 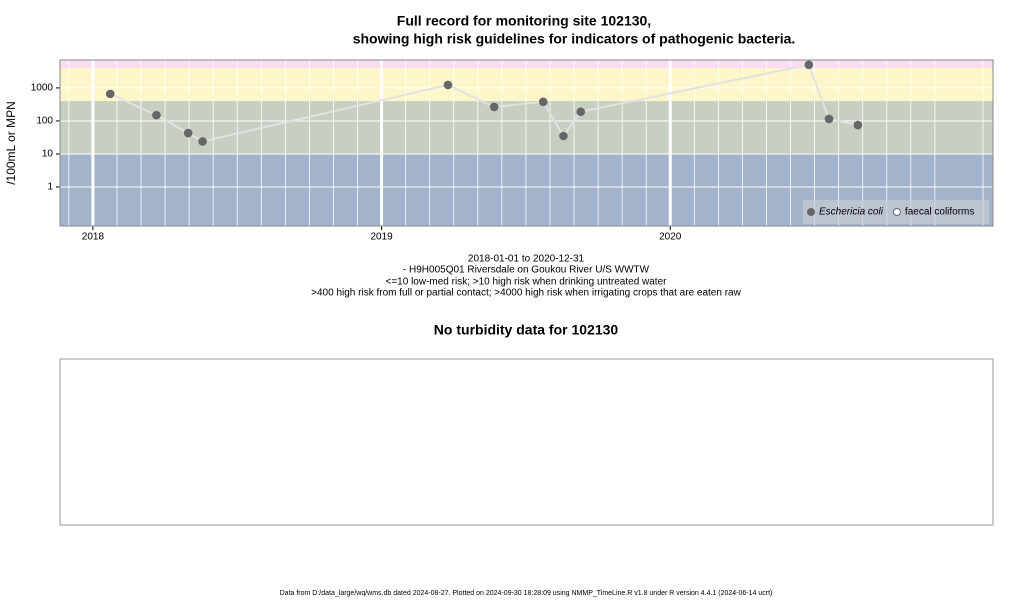 I want to click on x-tick-label: 2020, so click(x=670, y=237).